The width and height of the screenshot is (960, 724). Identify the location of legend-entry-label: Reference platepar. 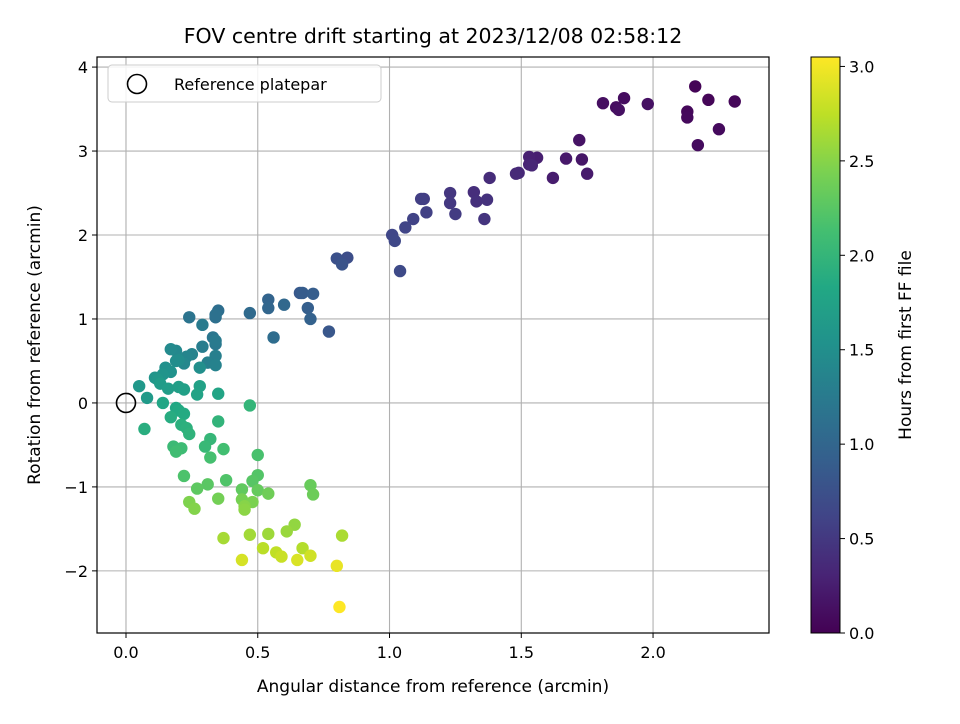
(250, 84).